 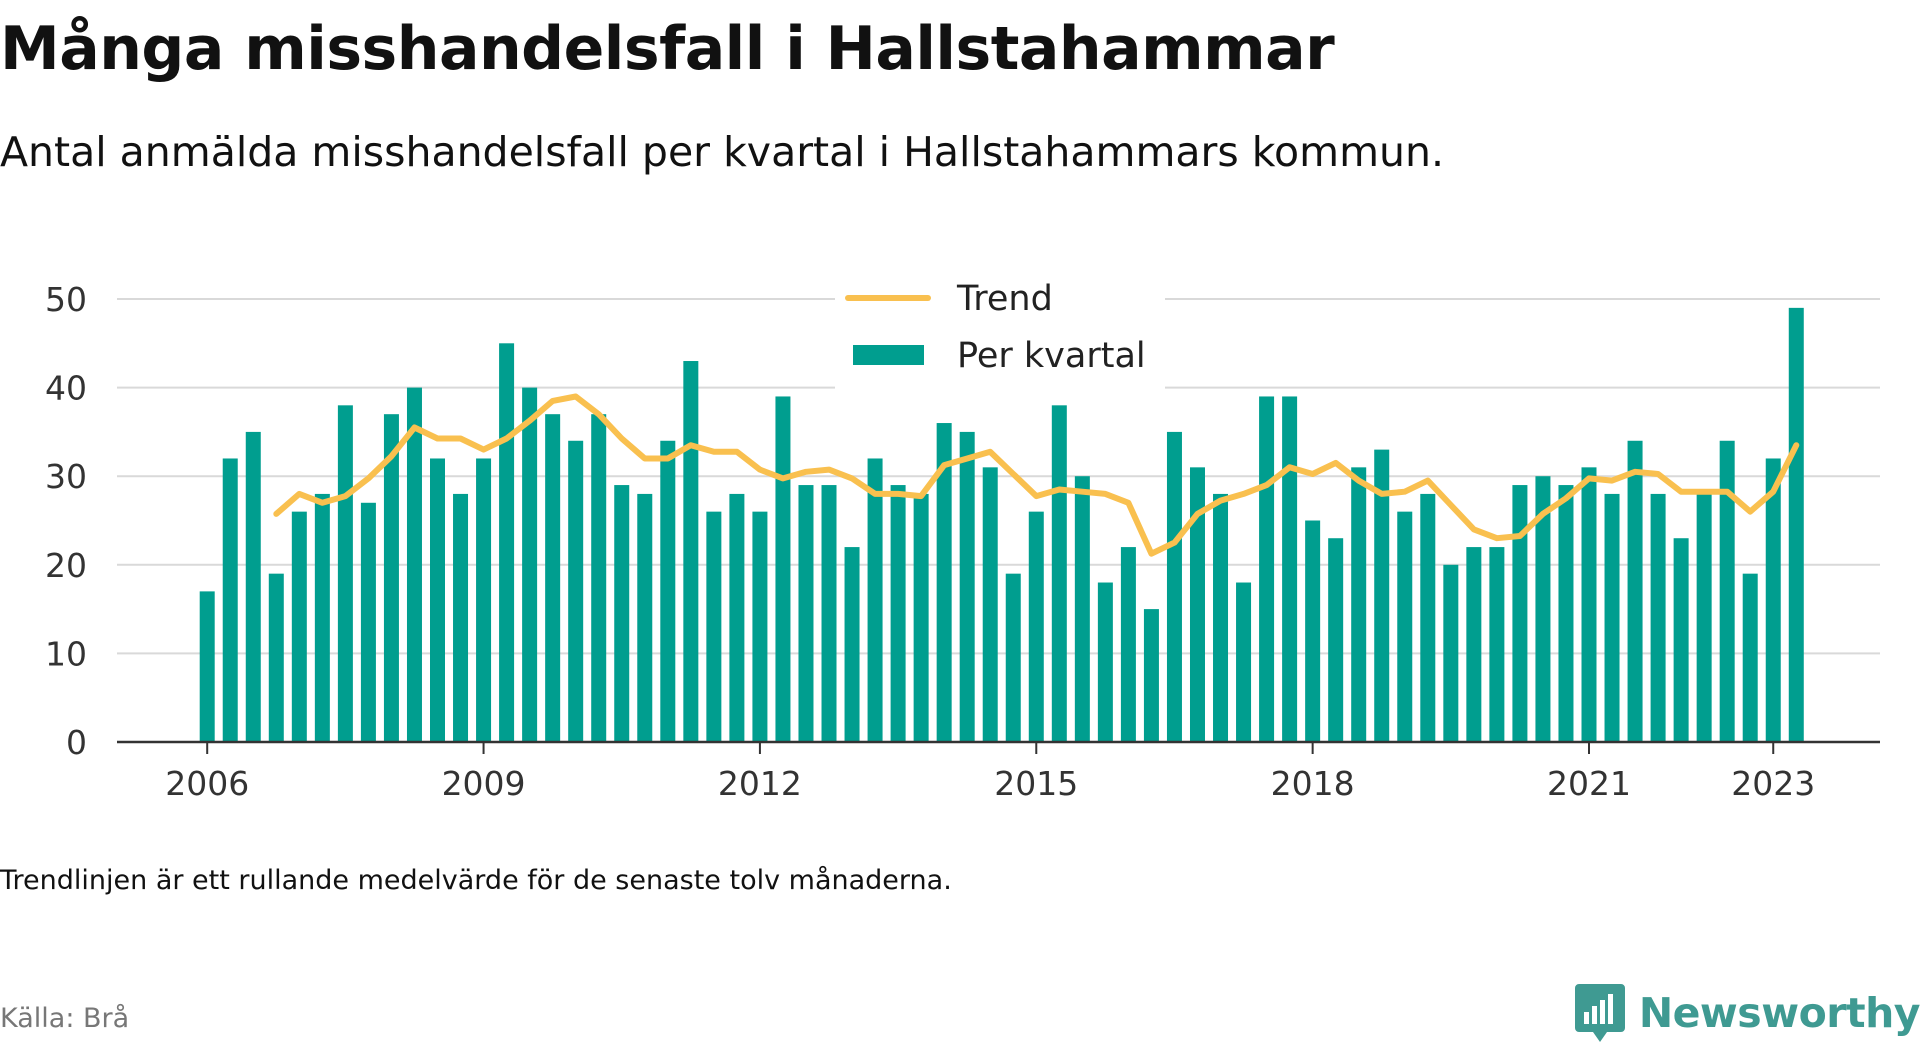 What do you see at coordinates (1004, 299) in the screenshot?
I see `legend-trend-label: Trend` at bounding box center [1004, 299].